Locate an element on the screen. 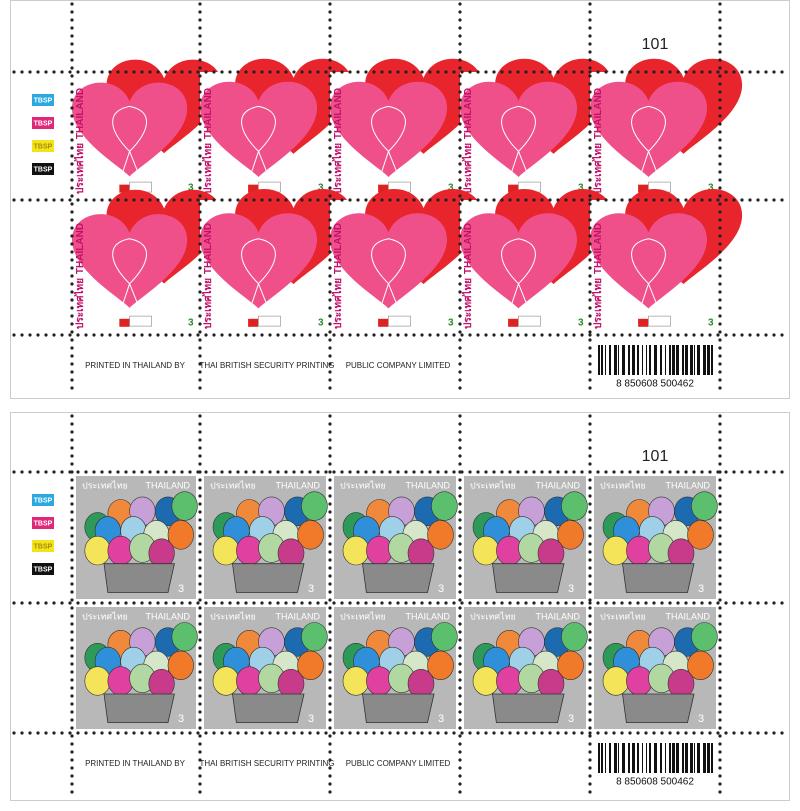  barcode-number: 8 850608 500462 is located at coordinates (655, 384).